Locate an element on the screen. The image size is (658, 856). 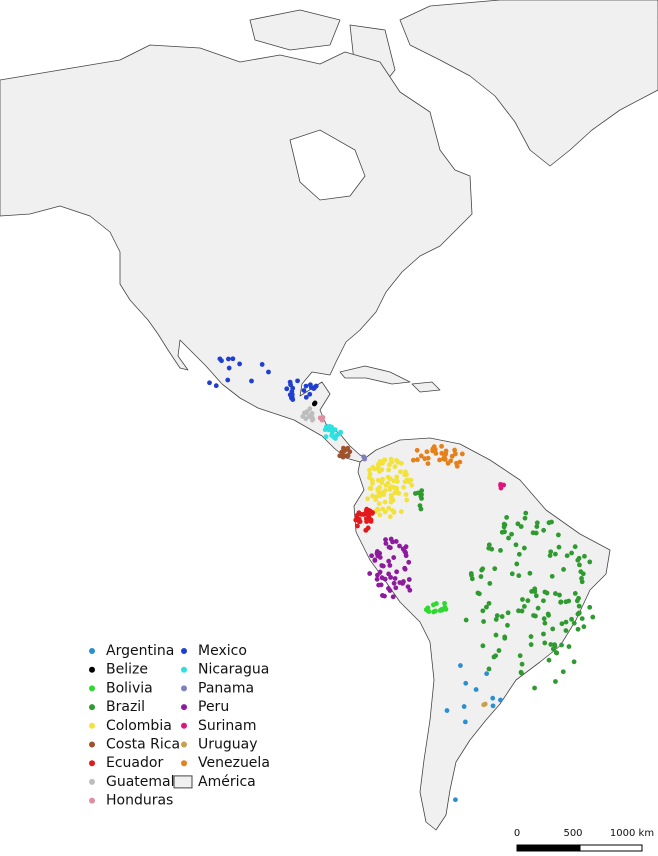
legend-label: Bolivia is located at coordinates (129, 688).